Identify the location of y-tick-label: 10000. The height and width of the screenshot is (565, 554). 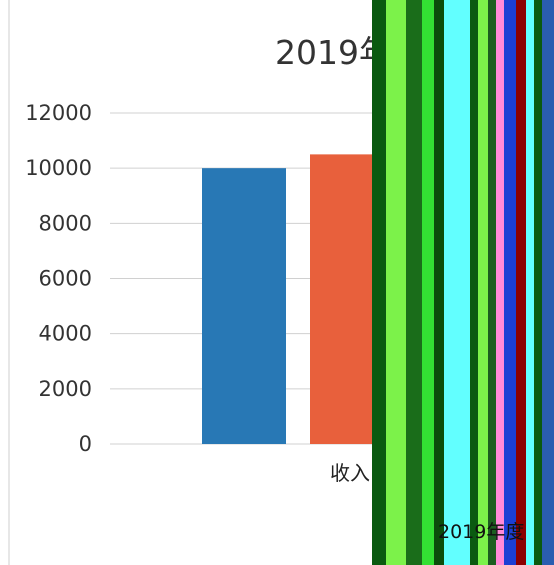
(58, 168).